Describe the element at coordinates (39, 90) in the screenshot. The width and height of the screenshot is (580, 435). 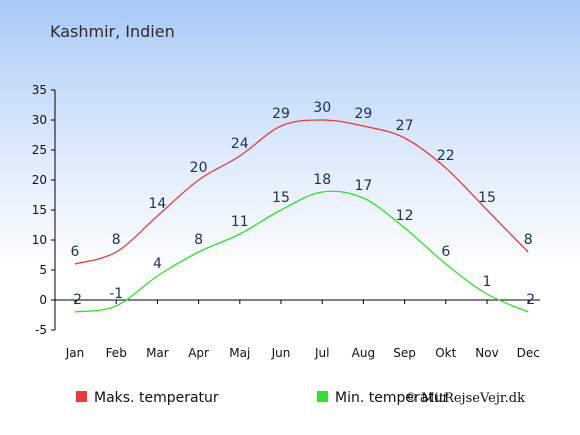
I see `y-tick-label: 35` at that location.